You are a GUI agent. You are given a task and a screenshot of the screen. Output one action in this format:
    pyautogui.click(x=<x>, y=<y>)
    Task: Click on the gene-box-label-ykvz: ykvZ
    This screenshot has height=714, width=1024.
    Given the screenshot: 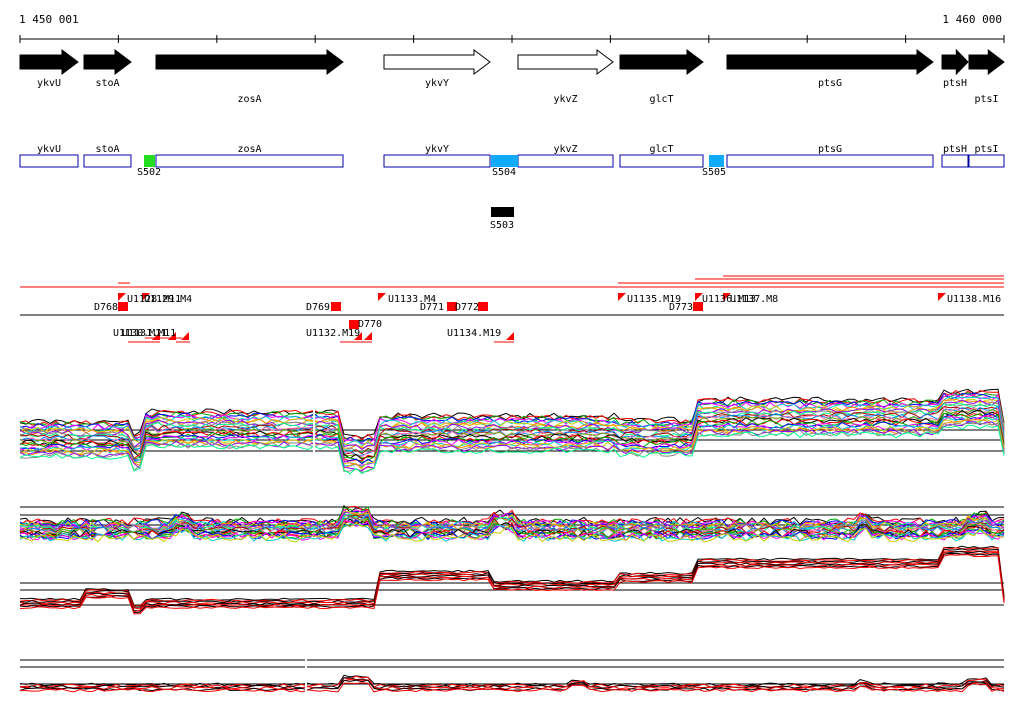 What is the action you would take?
    pyautogui.click(x=565, y=149)
    